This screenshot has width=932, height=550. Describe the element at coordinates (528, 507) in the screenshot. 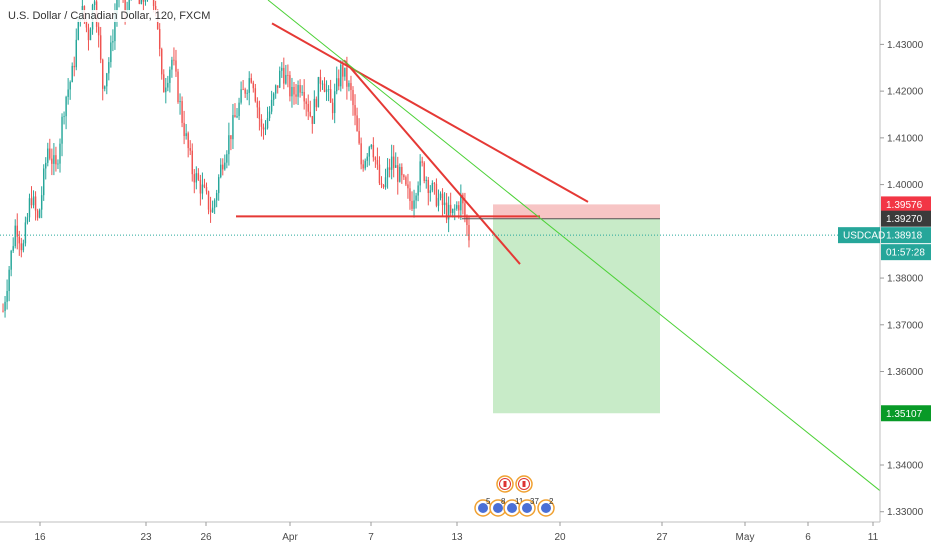

I see `event-badge: 37` at that location.